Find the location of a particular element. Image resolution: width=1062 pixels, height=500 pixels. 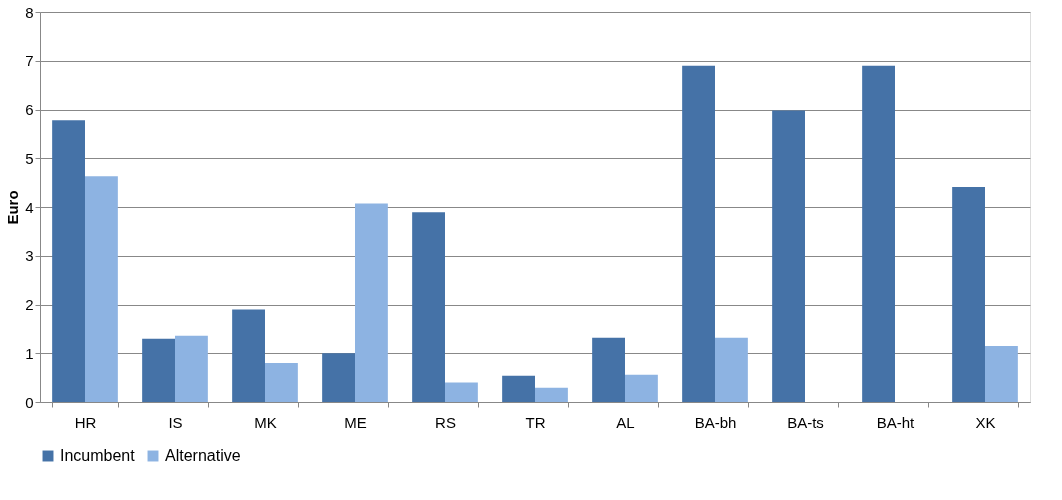

y-tick-label: 5 is located at coordinates (29, 158).